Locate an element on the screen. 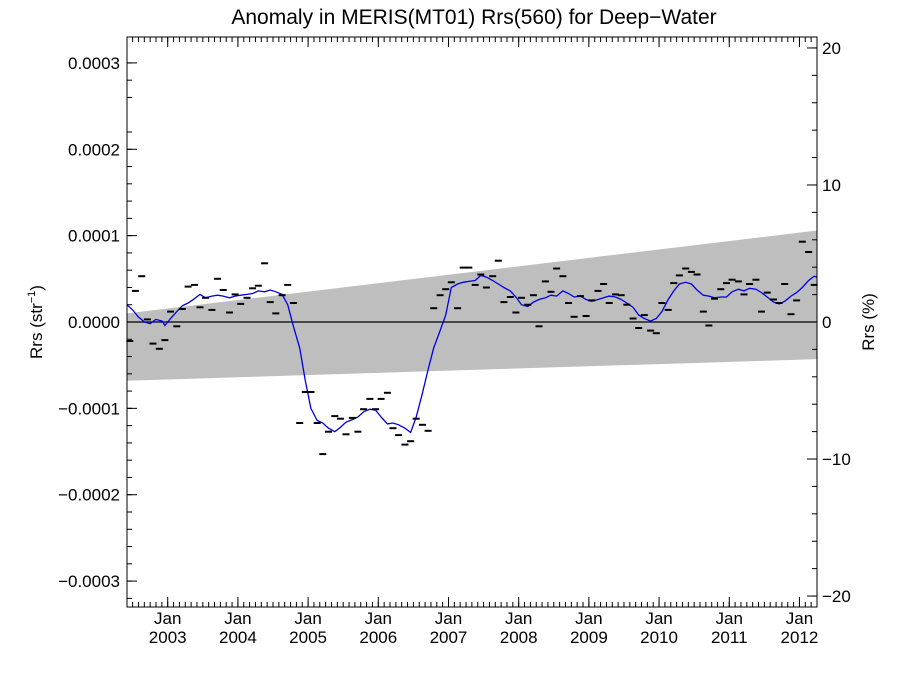  x-tick-year: 2010 is located at coordinates (659, 637).